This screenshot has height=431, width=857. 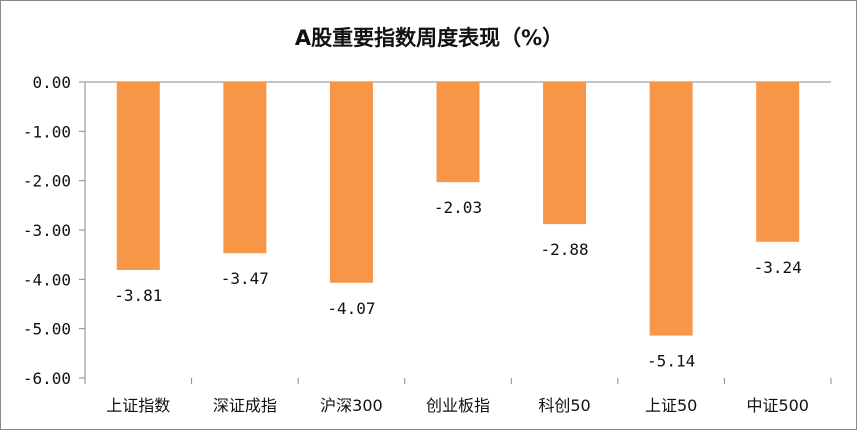 I want to click on y-tick-label: 0.00, so click(x=51, y=82).